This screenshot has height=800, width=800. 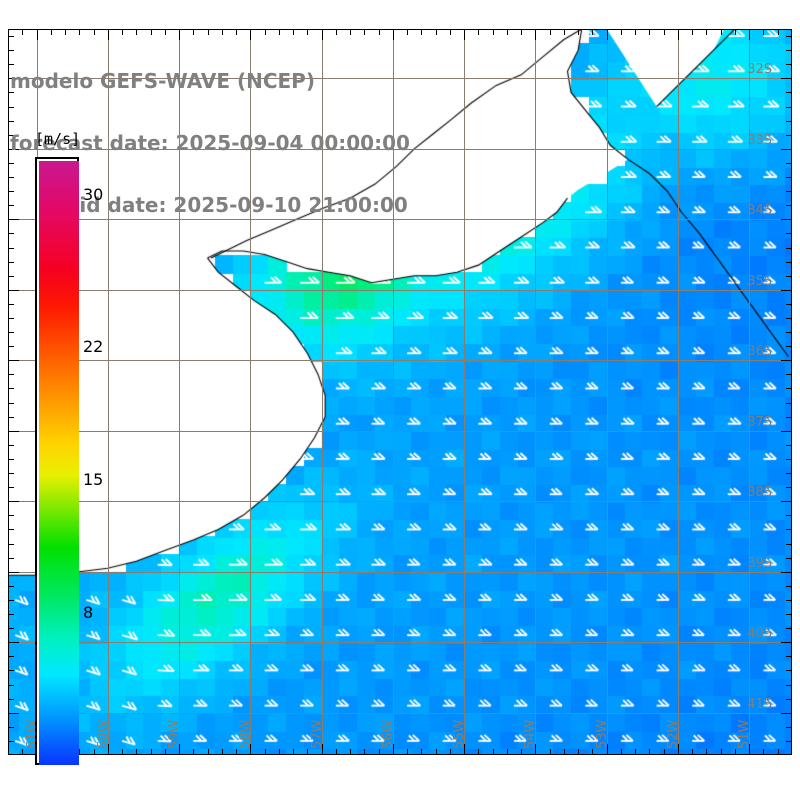 What do you see at coordinates (174, 734) in the screenshot?
I see `longitude-label: 59W` at bounding box center [174, 734].